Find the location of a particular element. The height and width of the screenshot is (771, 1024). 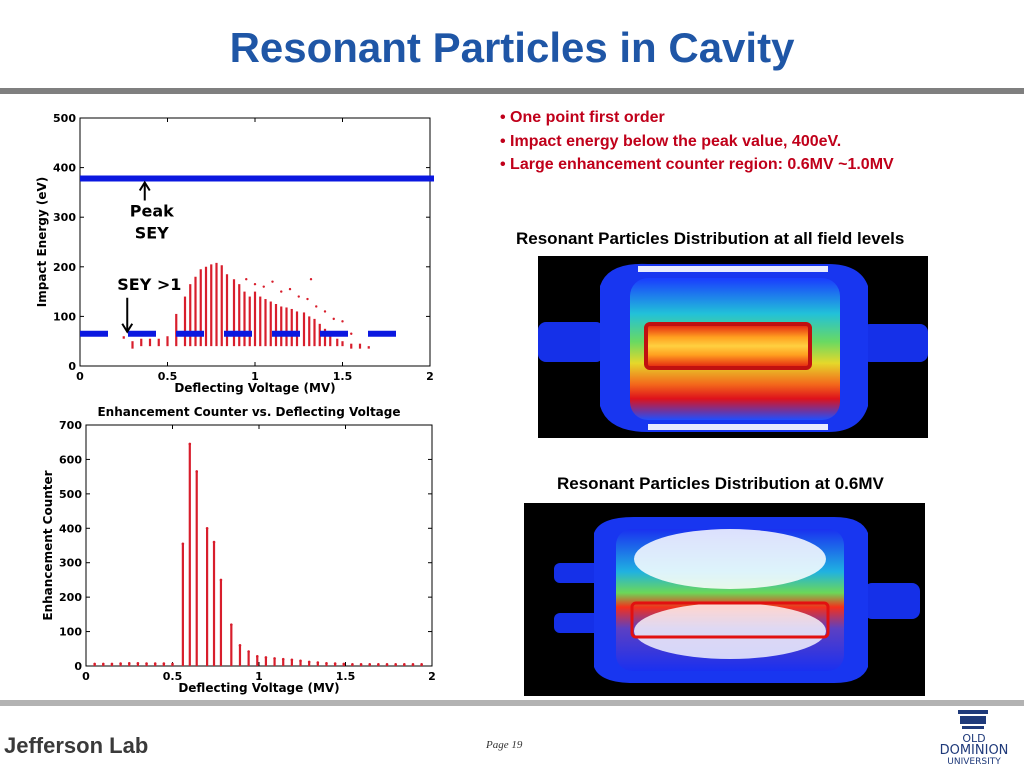

x-tick-label: 0 is located at coordinates (80, 376).